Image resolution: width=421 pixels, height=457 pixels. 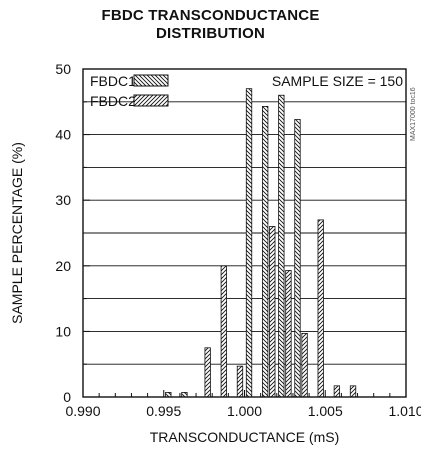 I want to click on legend-swatch-fbdc1, so click(x=151, y=80).